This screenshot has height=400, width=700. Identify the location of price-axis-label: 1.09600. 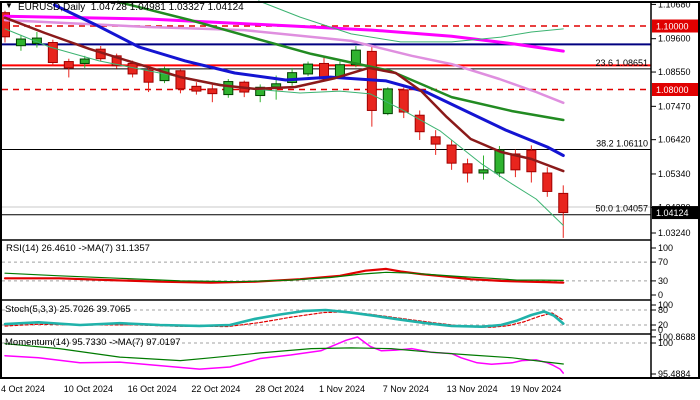
(674, 39).